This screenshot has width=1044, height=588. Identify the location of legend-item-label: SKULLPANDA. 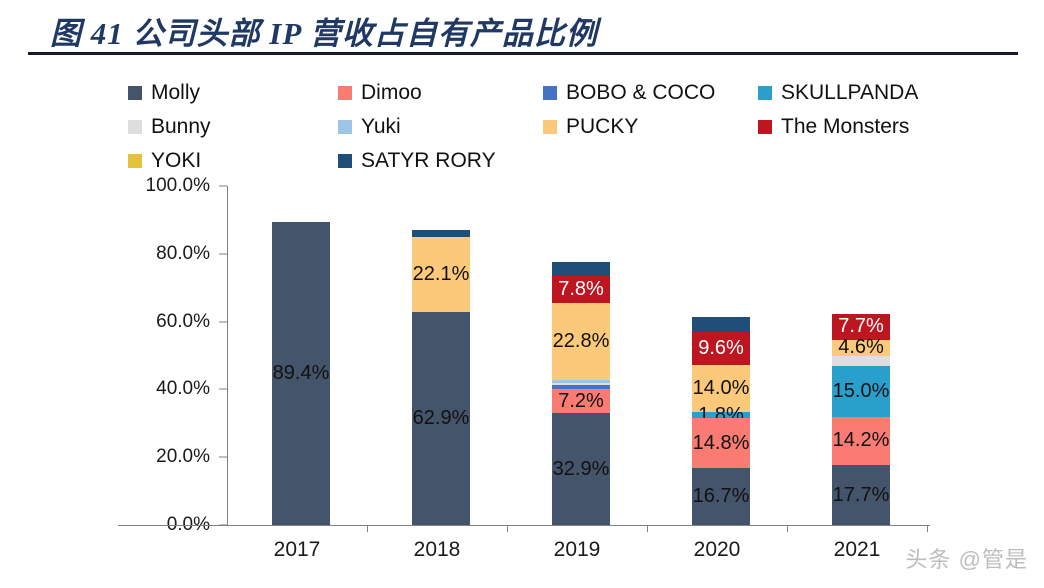
(850, 92).